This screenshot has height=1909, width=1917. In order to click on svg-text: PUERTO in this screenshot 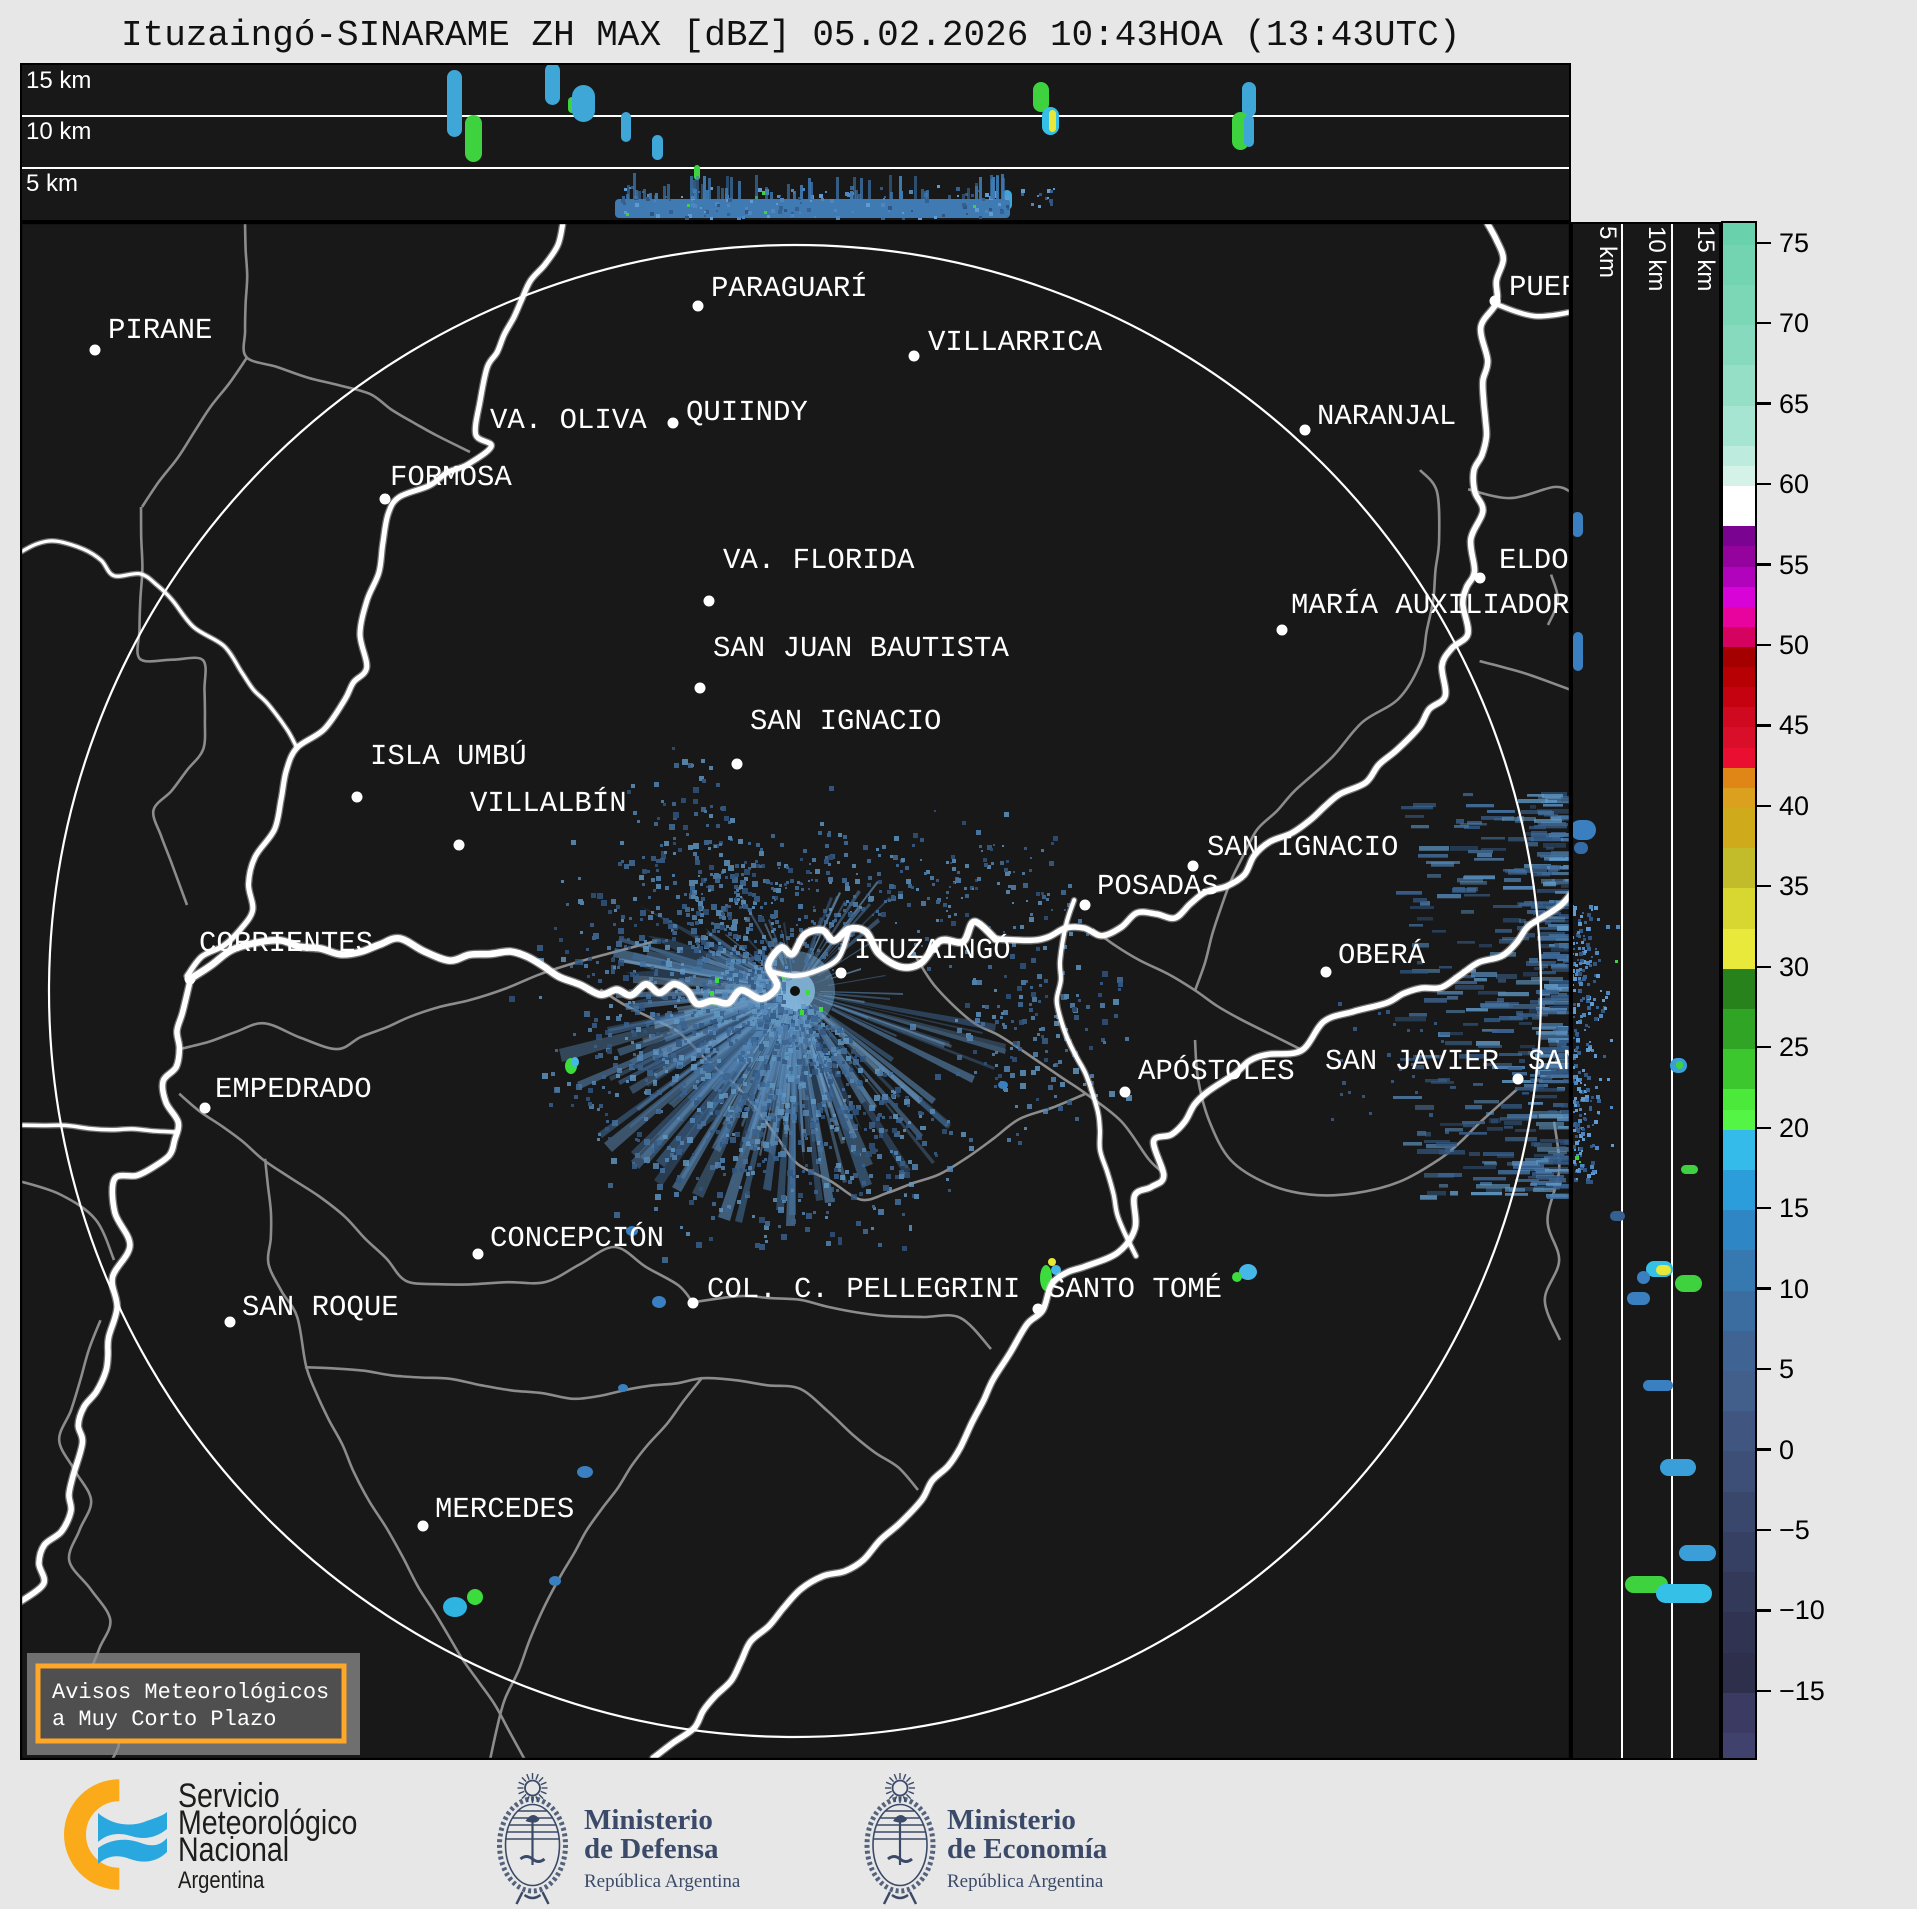, I will do `click(1540, 287)`.